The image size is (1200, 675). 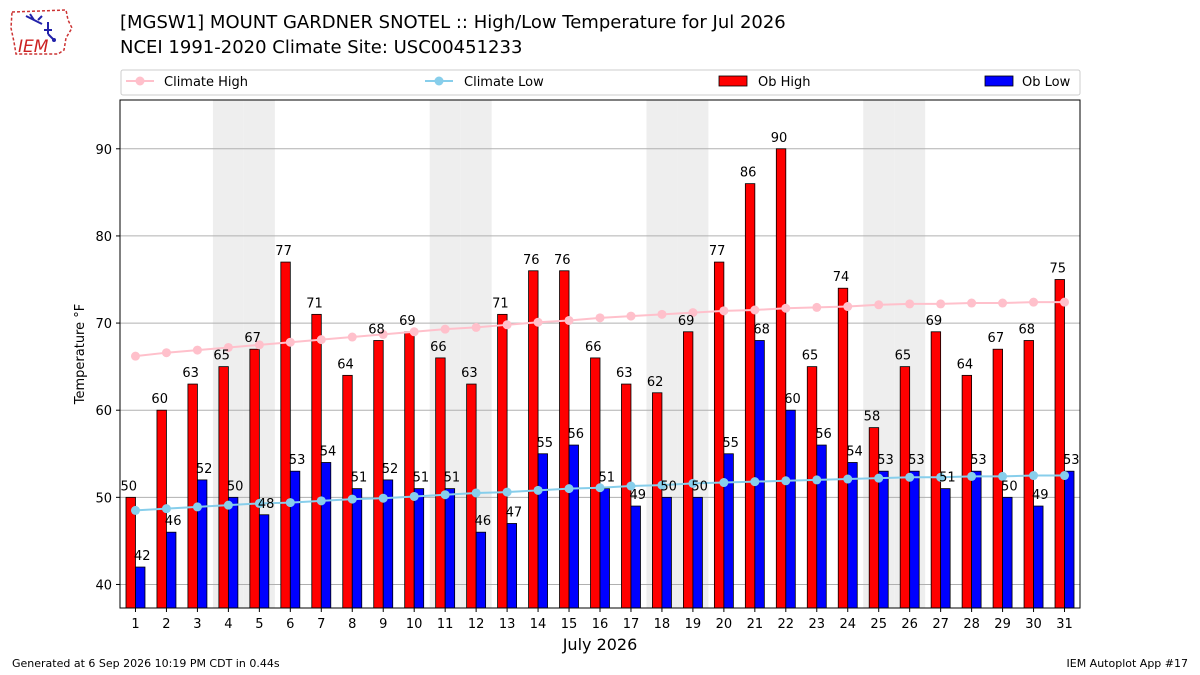 What do you see at coordinates (40, 27) in the screenshot?
I see `weather-station-icon` at bounding box center [40, 27].